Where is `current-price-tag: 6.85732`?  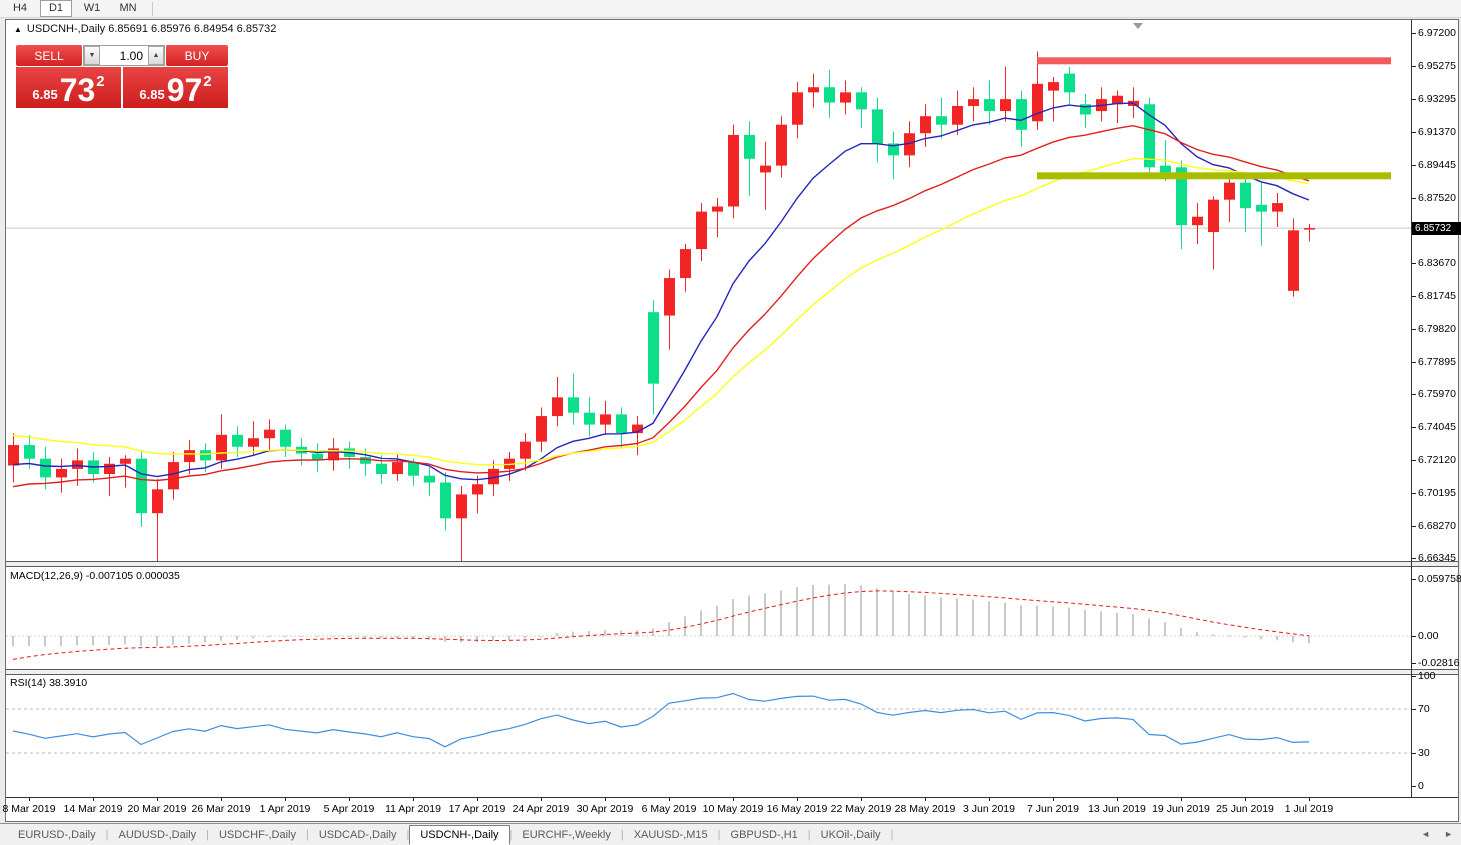 current-price-tag: 6.85732 is located at coordinates (1436, 228).